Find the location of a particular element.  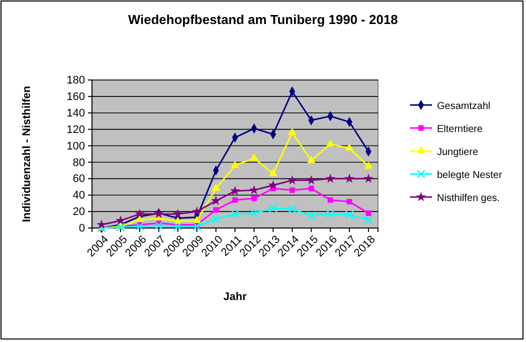

legend-label: Elterntiere is located at coordinates (460, 129).